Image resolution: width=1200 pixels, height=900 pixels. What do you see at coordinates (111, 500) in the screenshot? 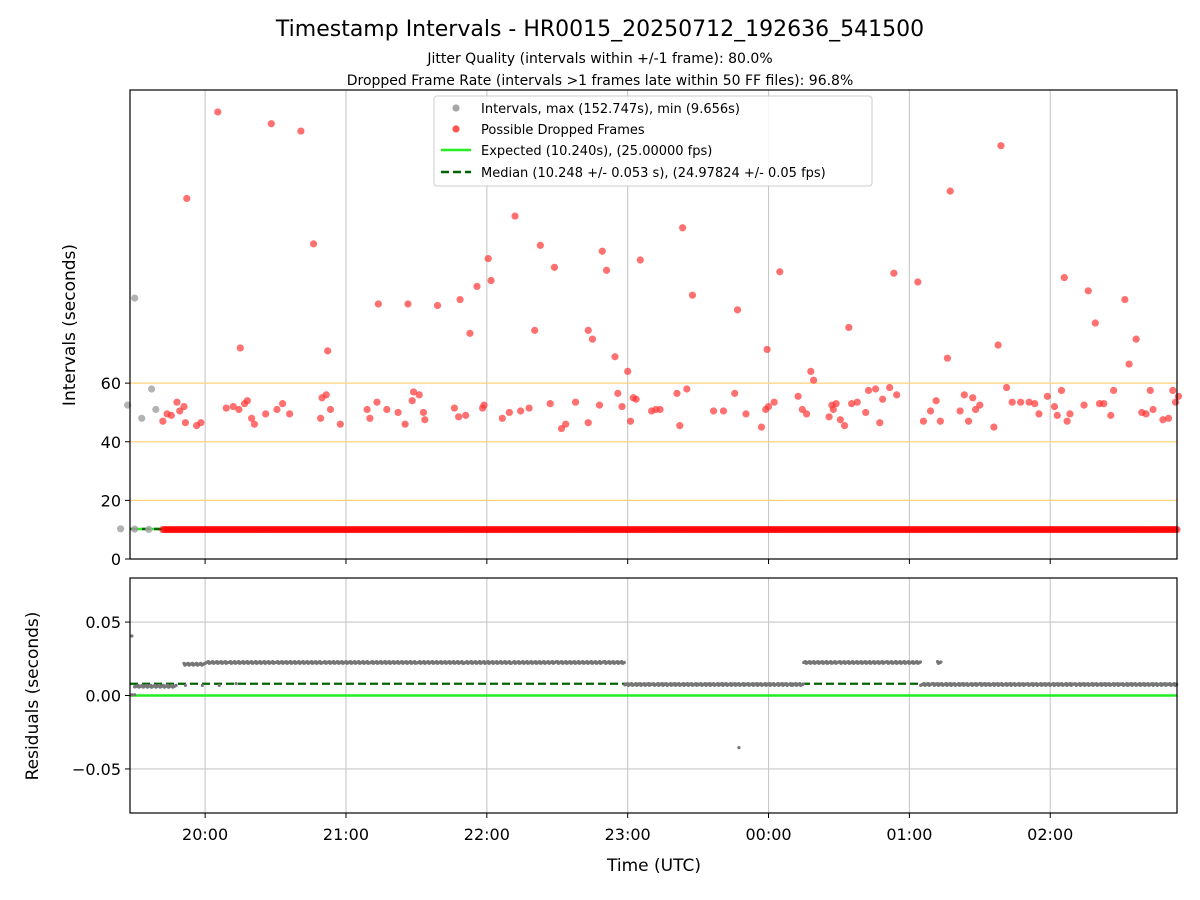
I see `intervals-ytick-label: 20` at bounding box center [111, 500].